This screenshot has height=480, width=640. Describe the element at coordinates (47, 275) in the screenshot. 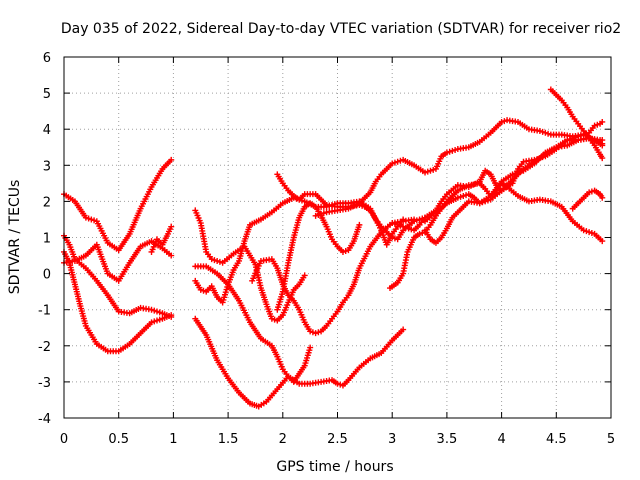

I see `y-tick-label: 0` at that location.